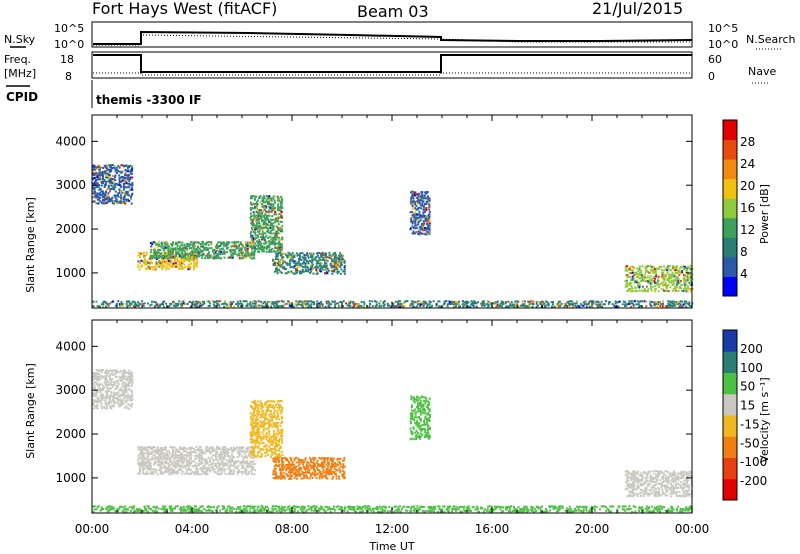 The height and width of the screenshot is (554, 800). I want to click on freq-tick-top: 18, so click(67, 59).